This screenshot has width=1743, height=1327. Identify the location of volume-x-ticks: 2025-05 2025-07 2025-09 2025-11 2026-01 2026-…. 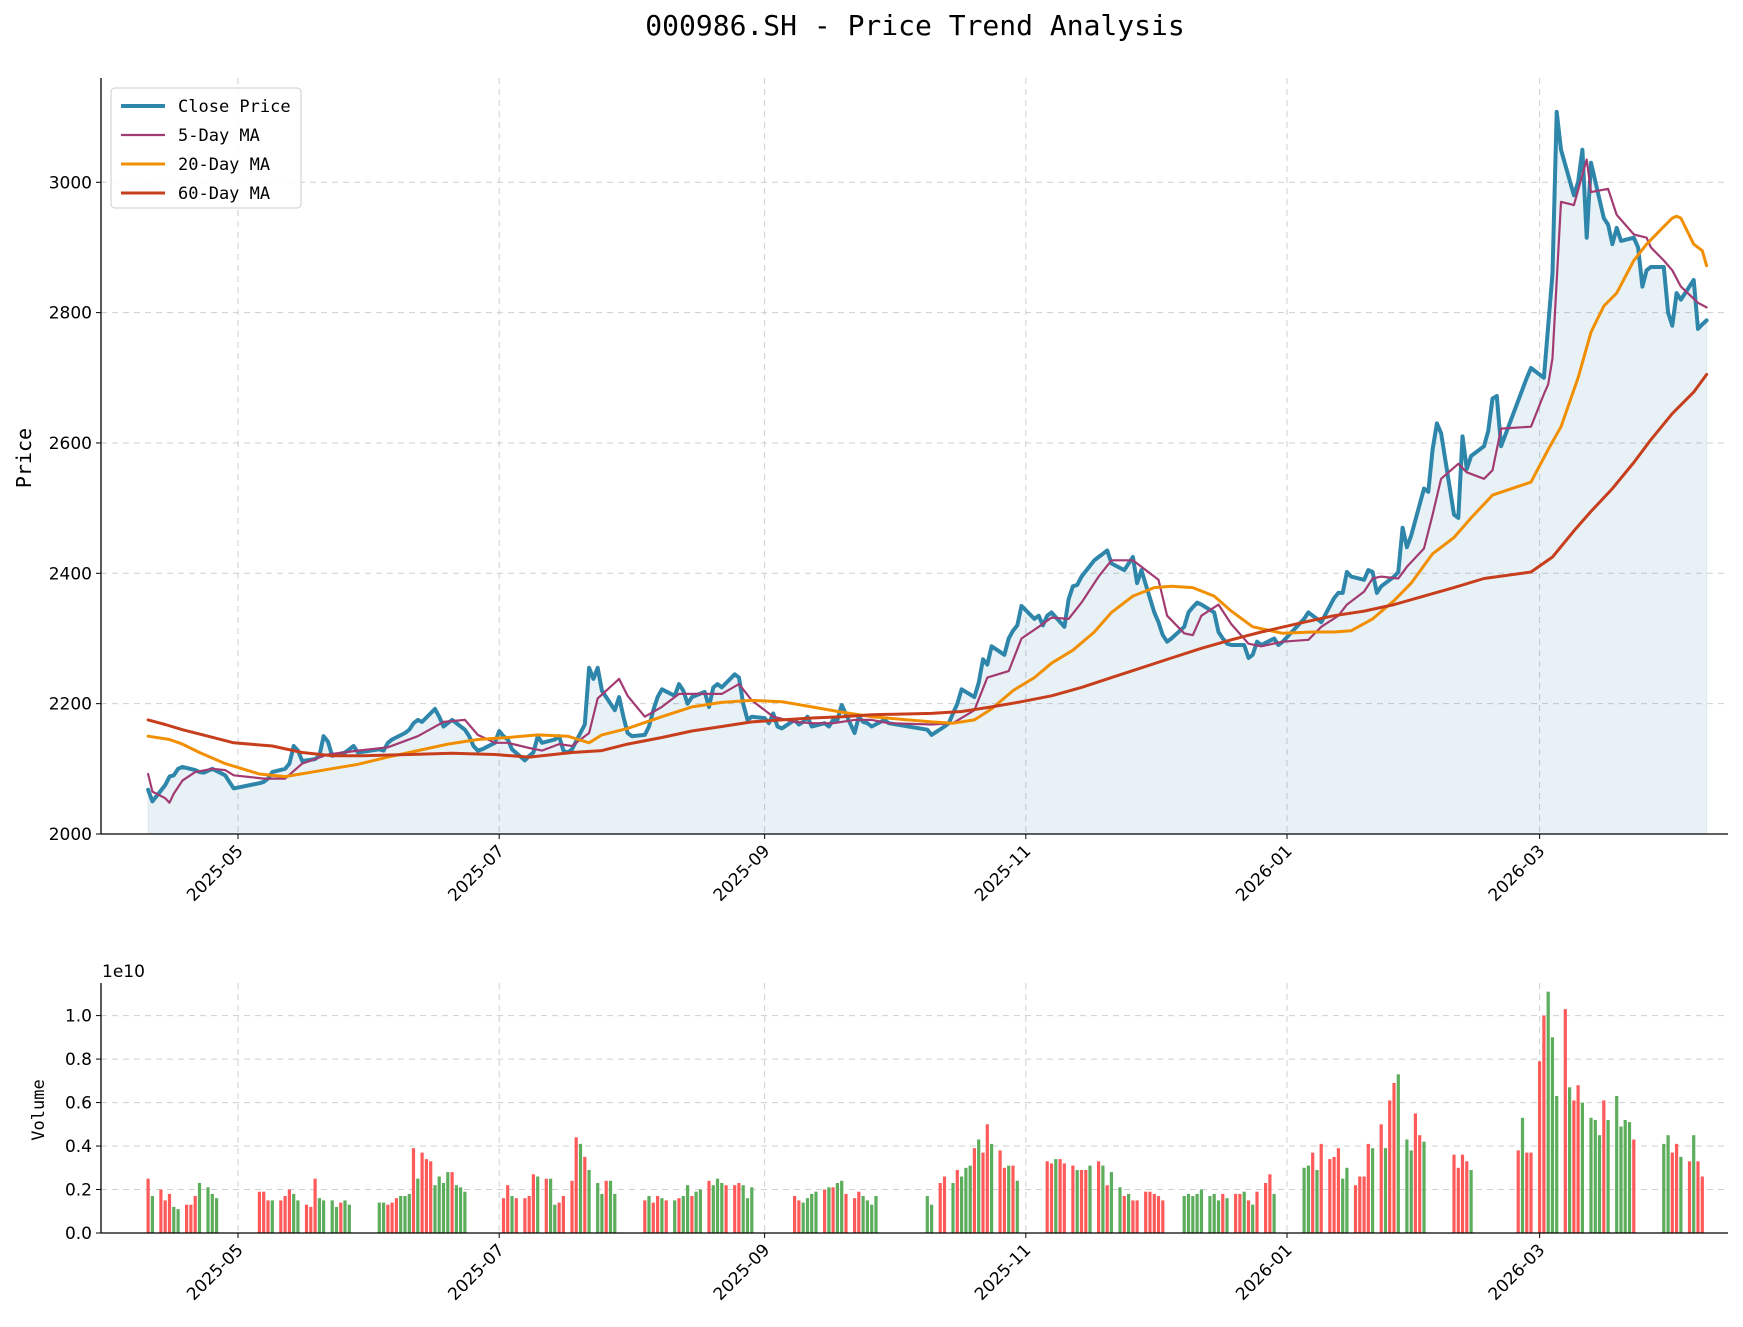
(866, 1269).